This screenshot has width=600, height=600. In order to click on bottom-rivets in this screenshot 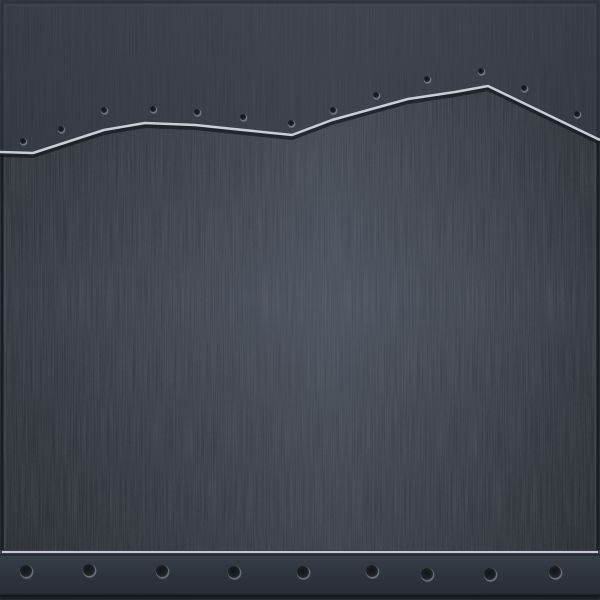, I will do `click(291, 573)`.